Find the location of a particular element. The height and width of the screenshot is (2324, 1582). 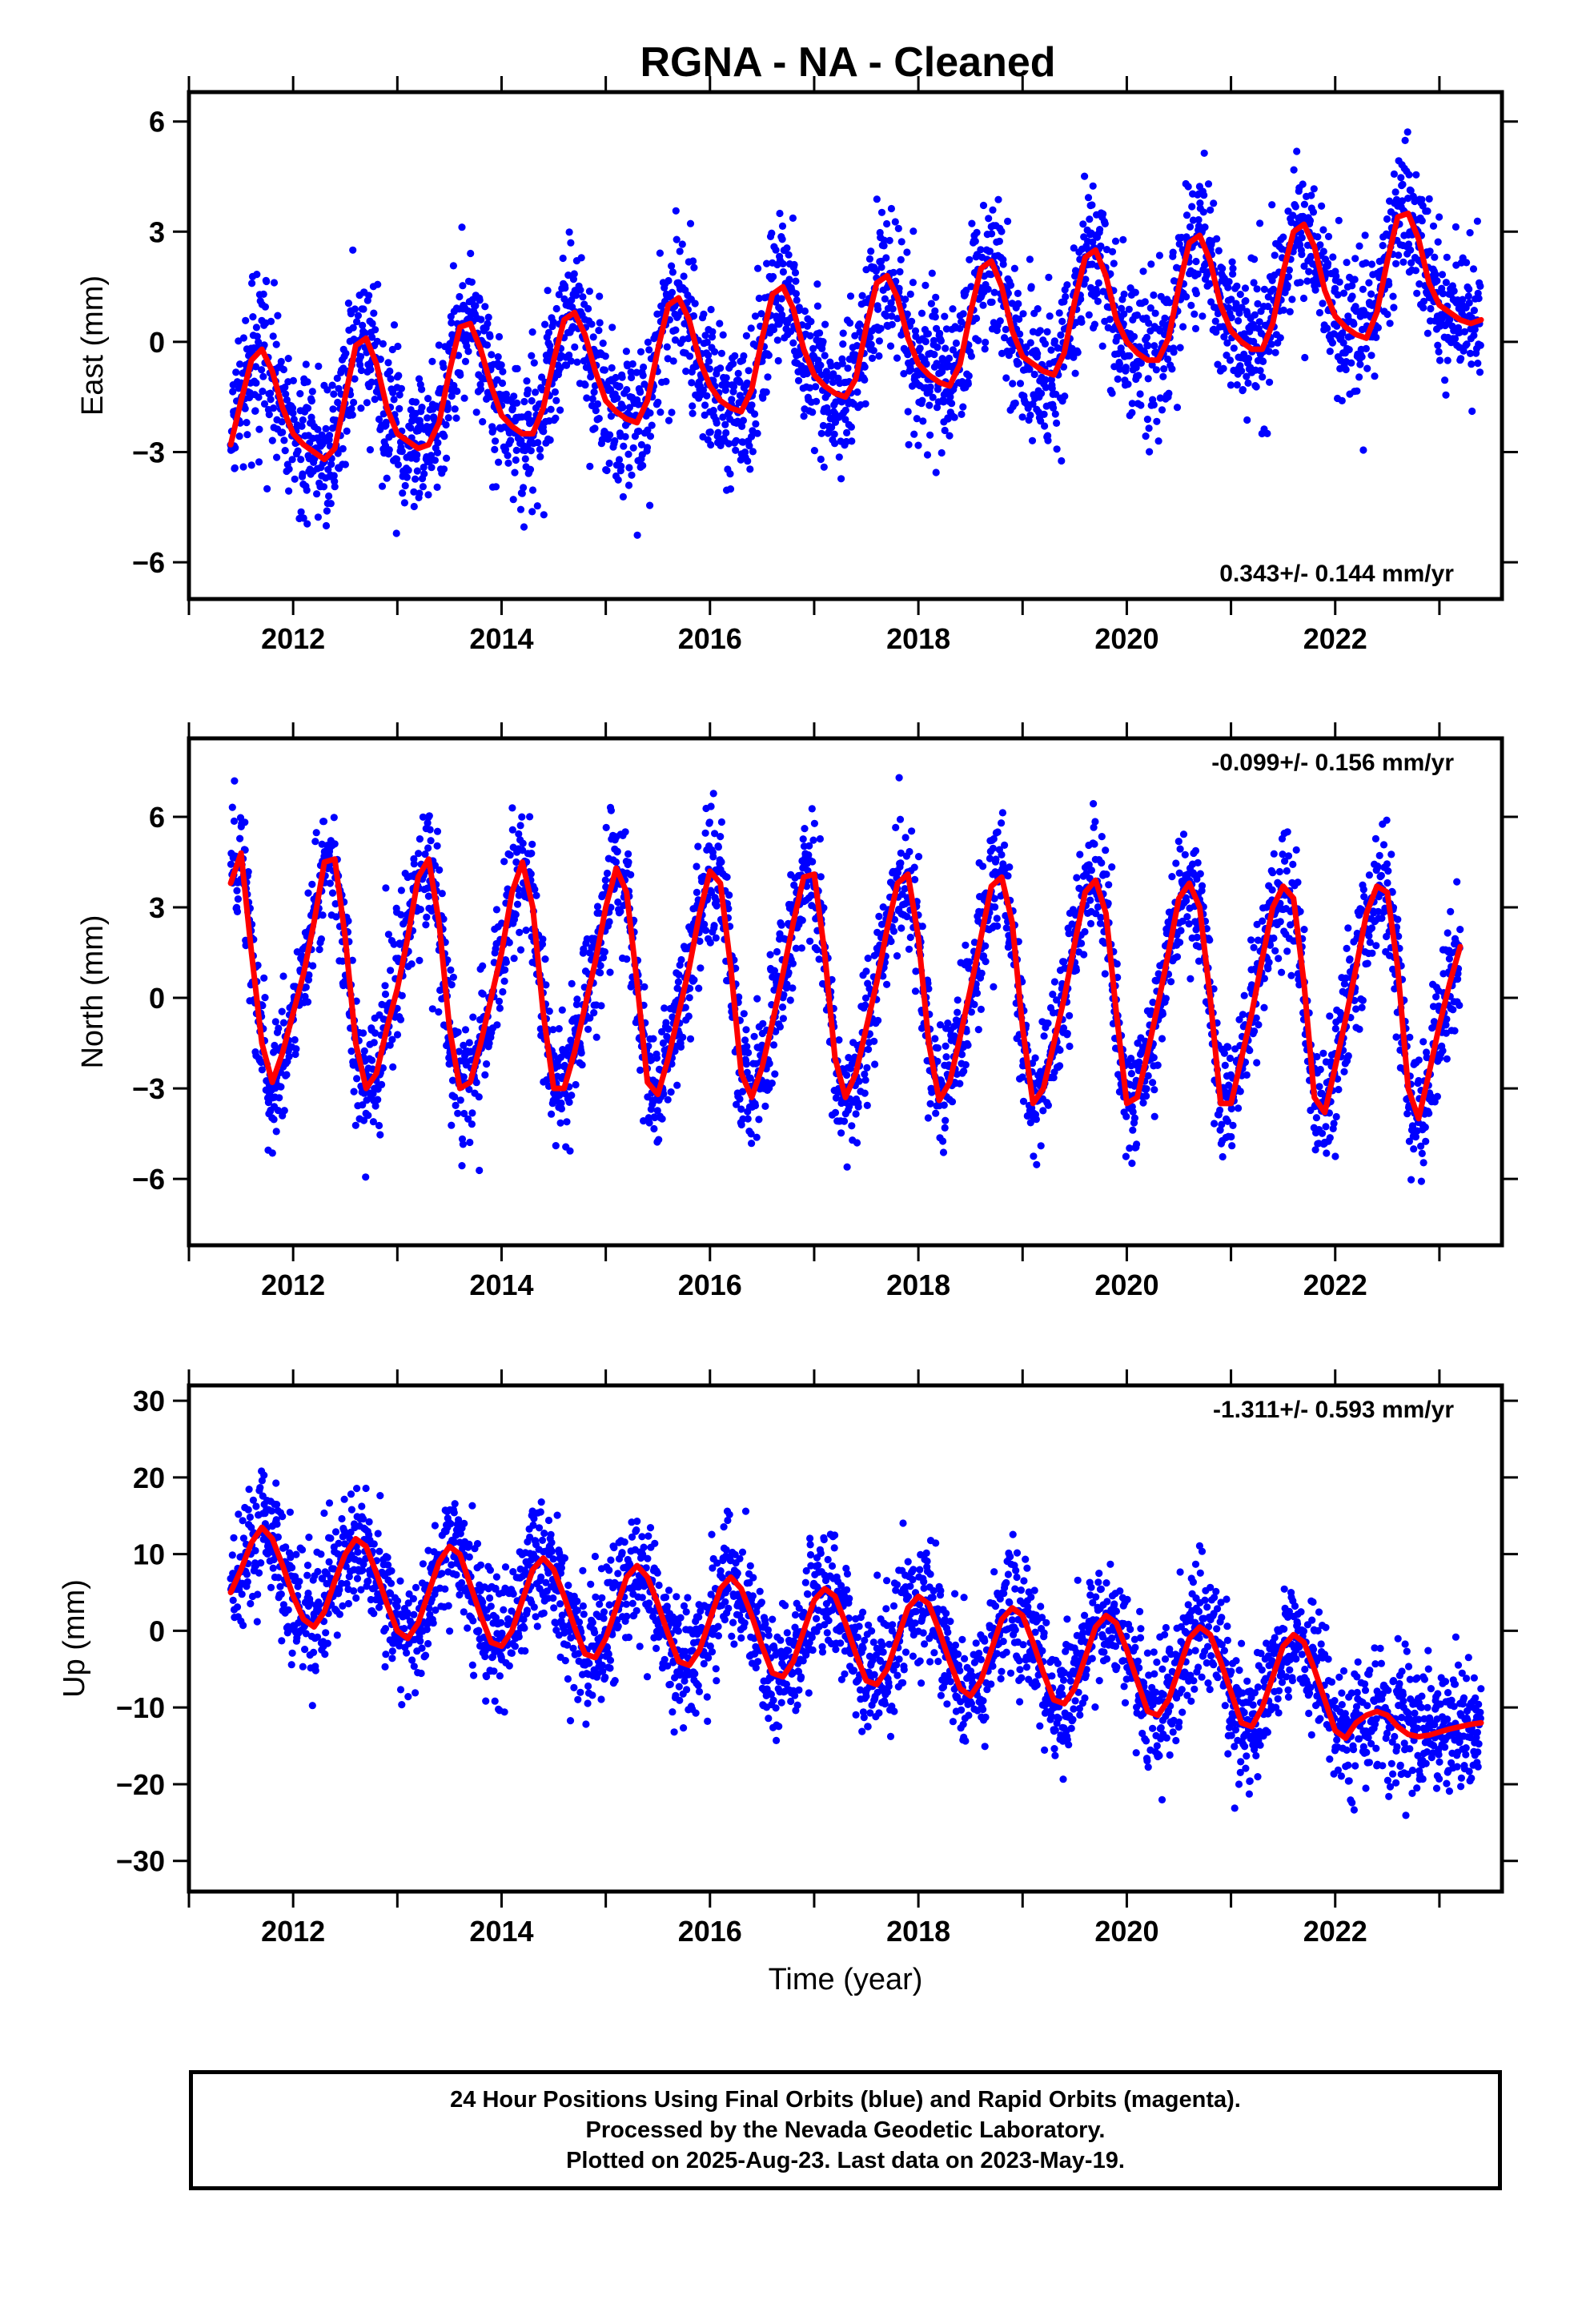

x-tick-label: 2020 is located at coordinates (1126, 638).